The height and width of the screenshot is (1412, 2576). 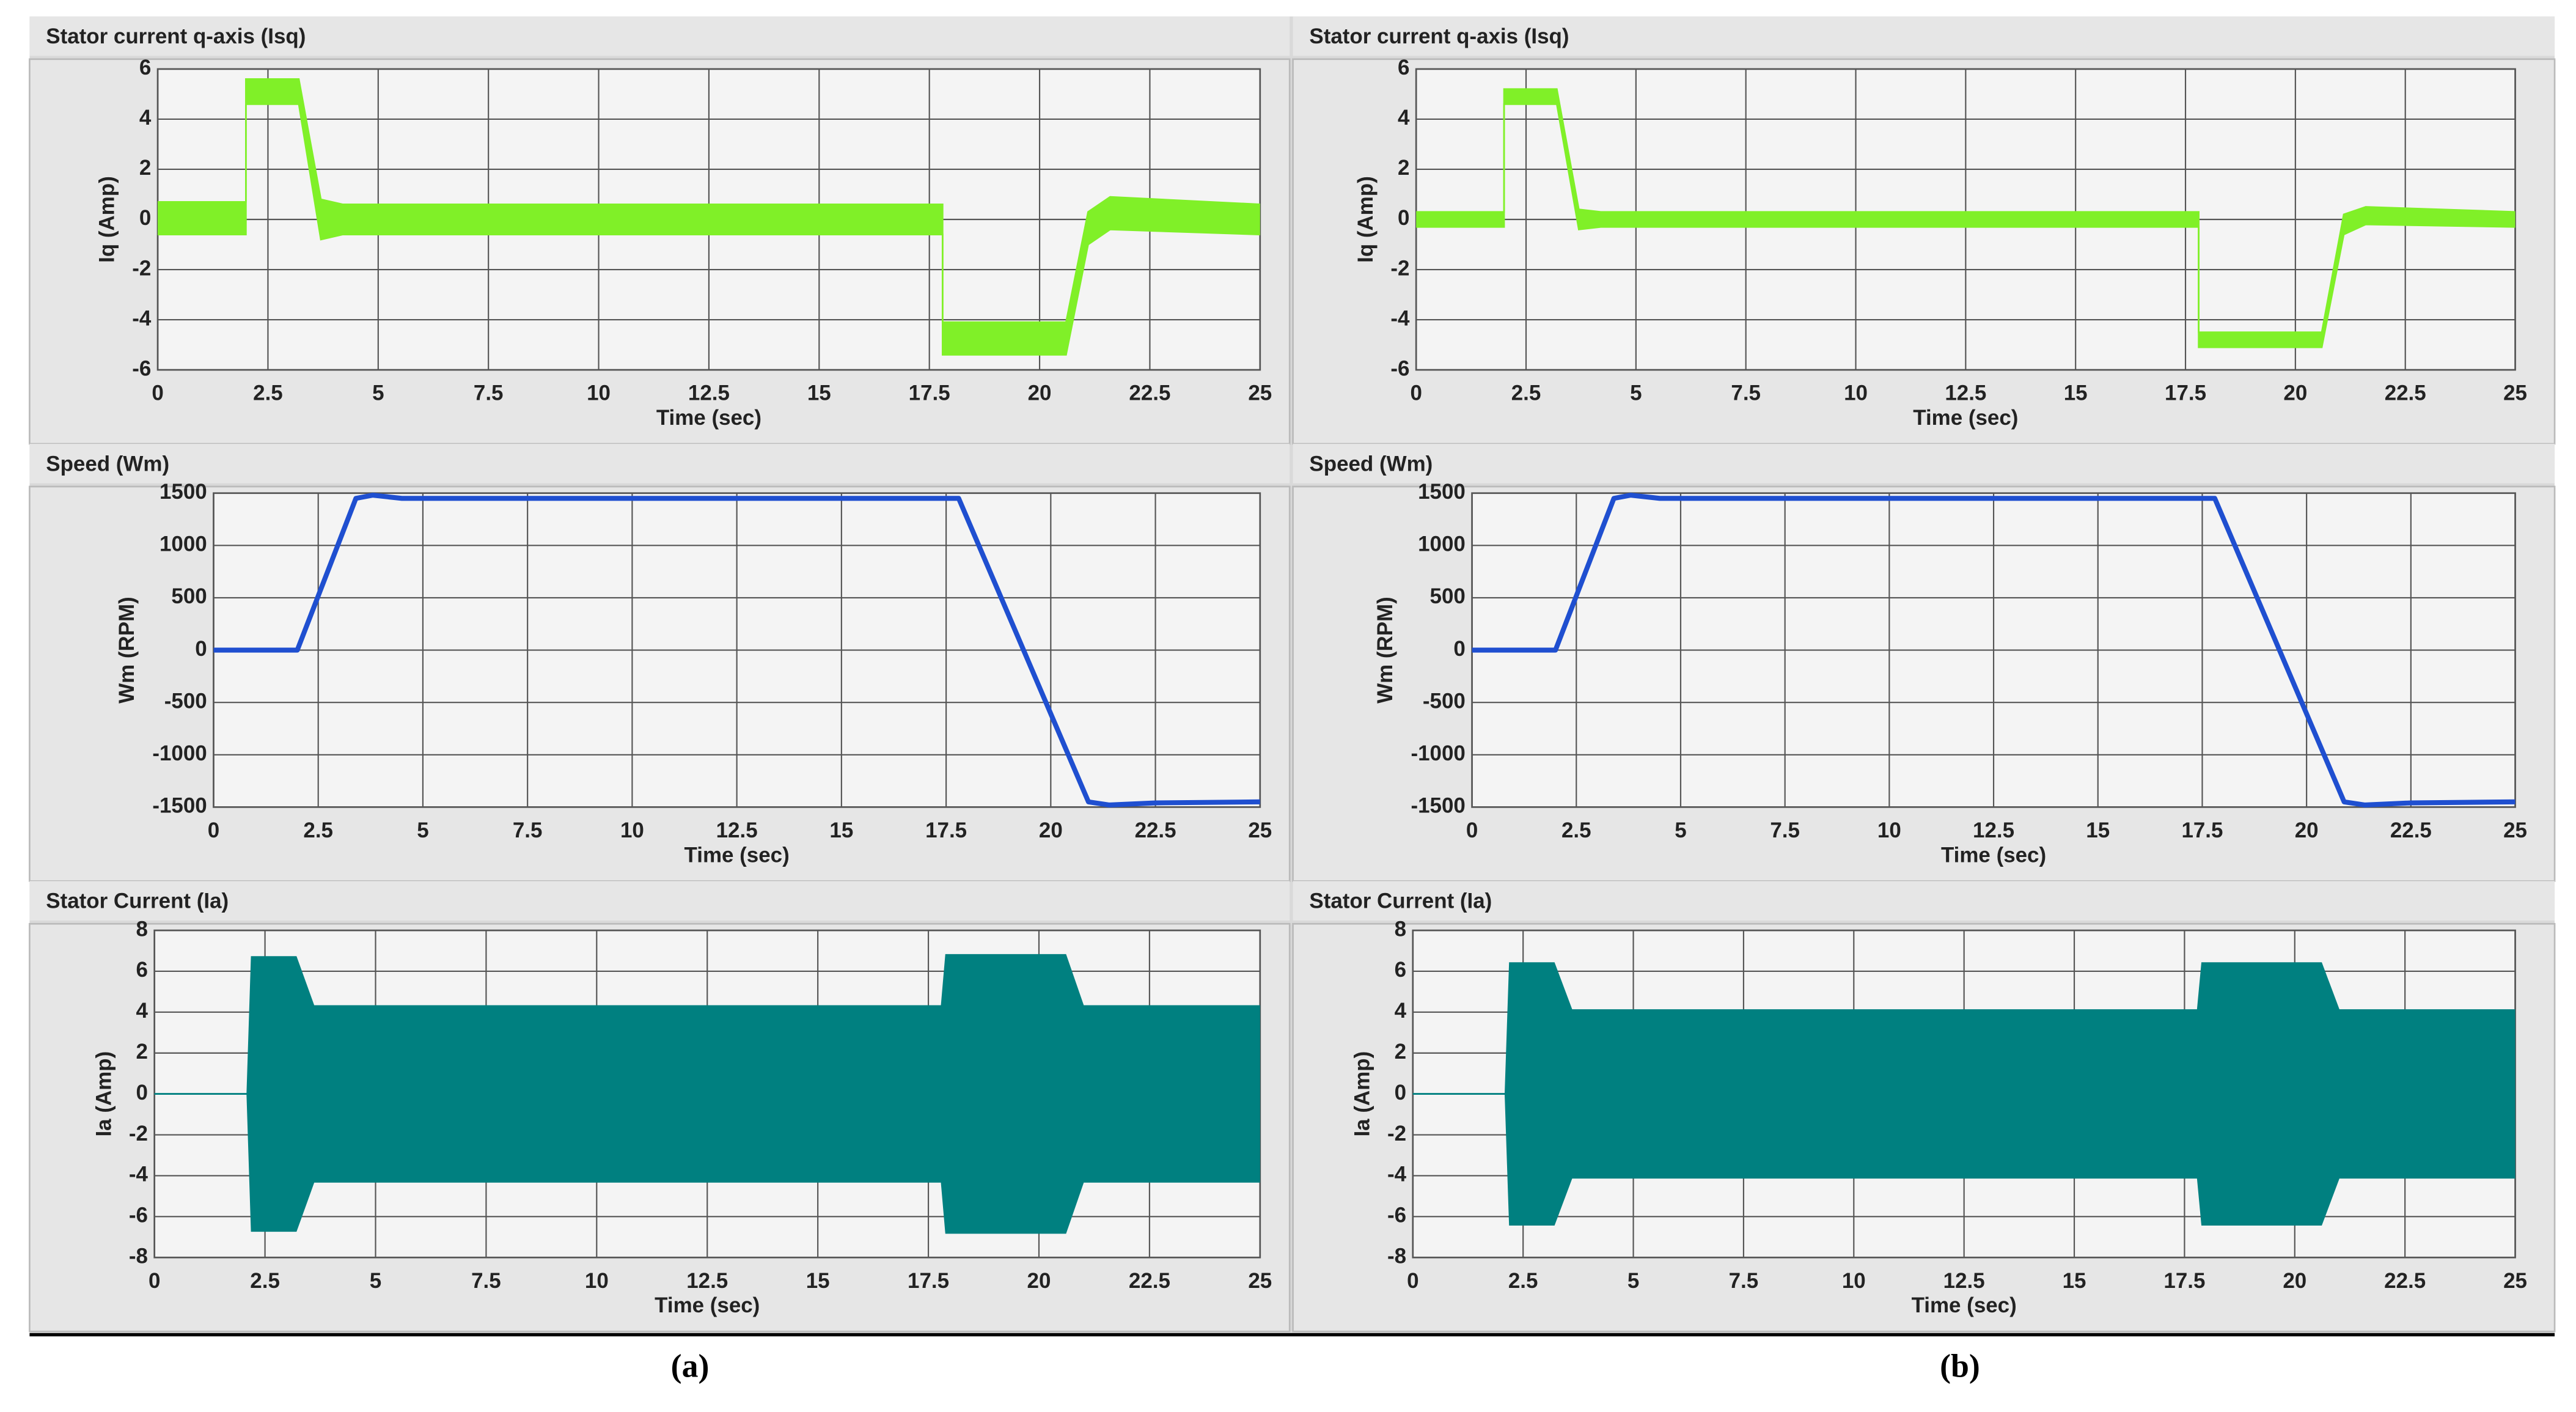 What do you see at coordinates (1362, 1094) in the screenshot?
I see `y-axis-label: Ia (Amp)` at bounding box center [1362, 1094].